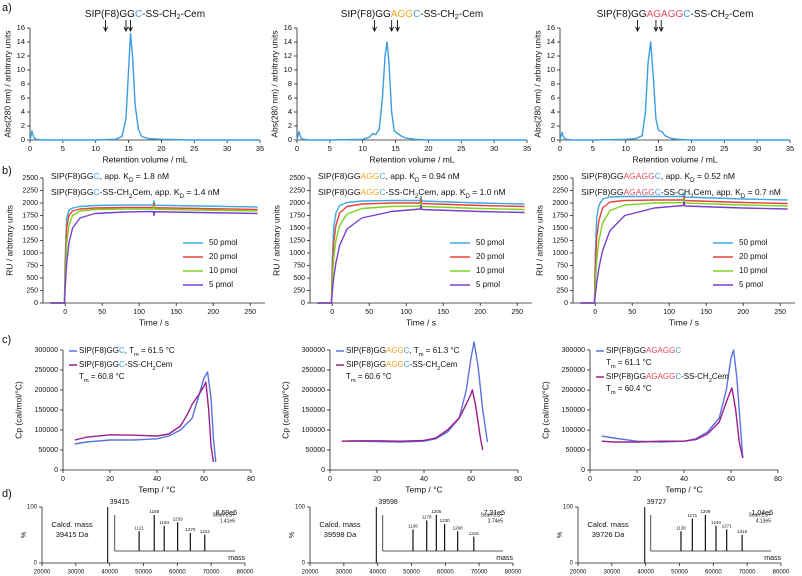  I want to click on x-tick-label: 40, so click(424, 479).